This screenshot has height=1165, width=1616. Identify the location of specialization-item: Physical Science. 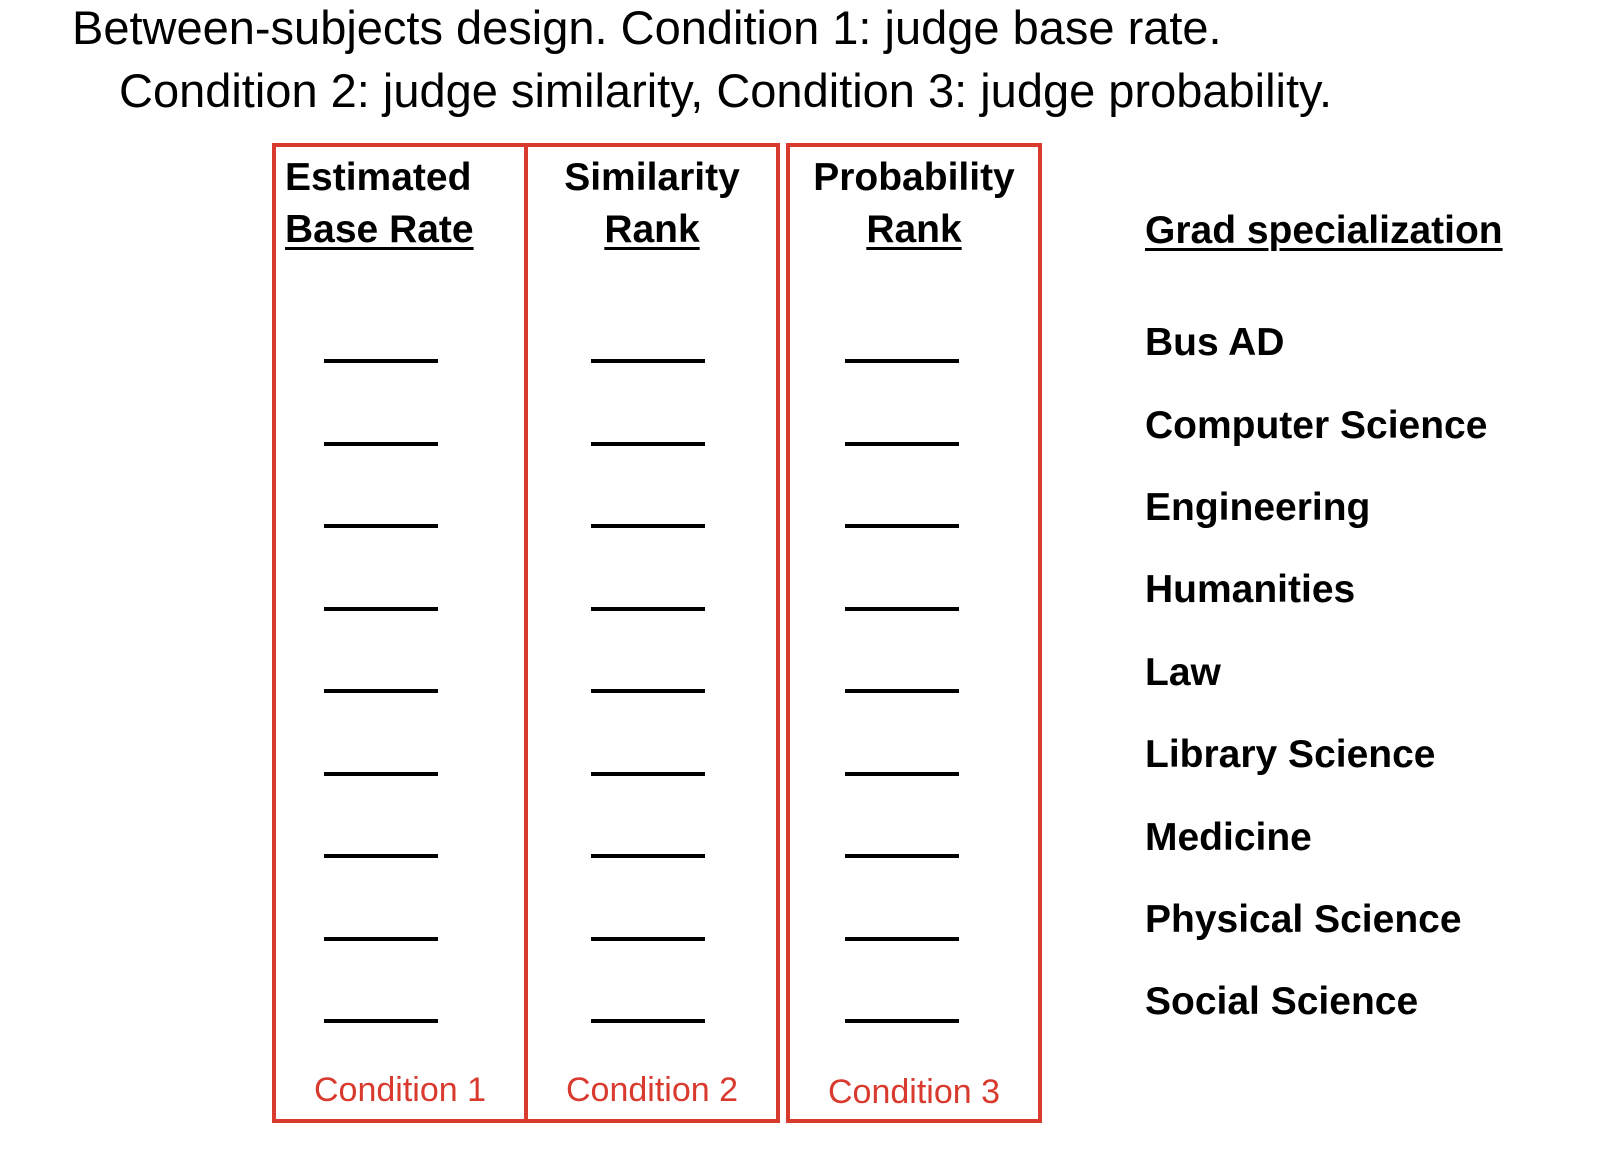
(1303, 919).